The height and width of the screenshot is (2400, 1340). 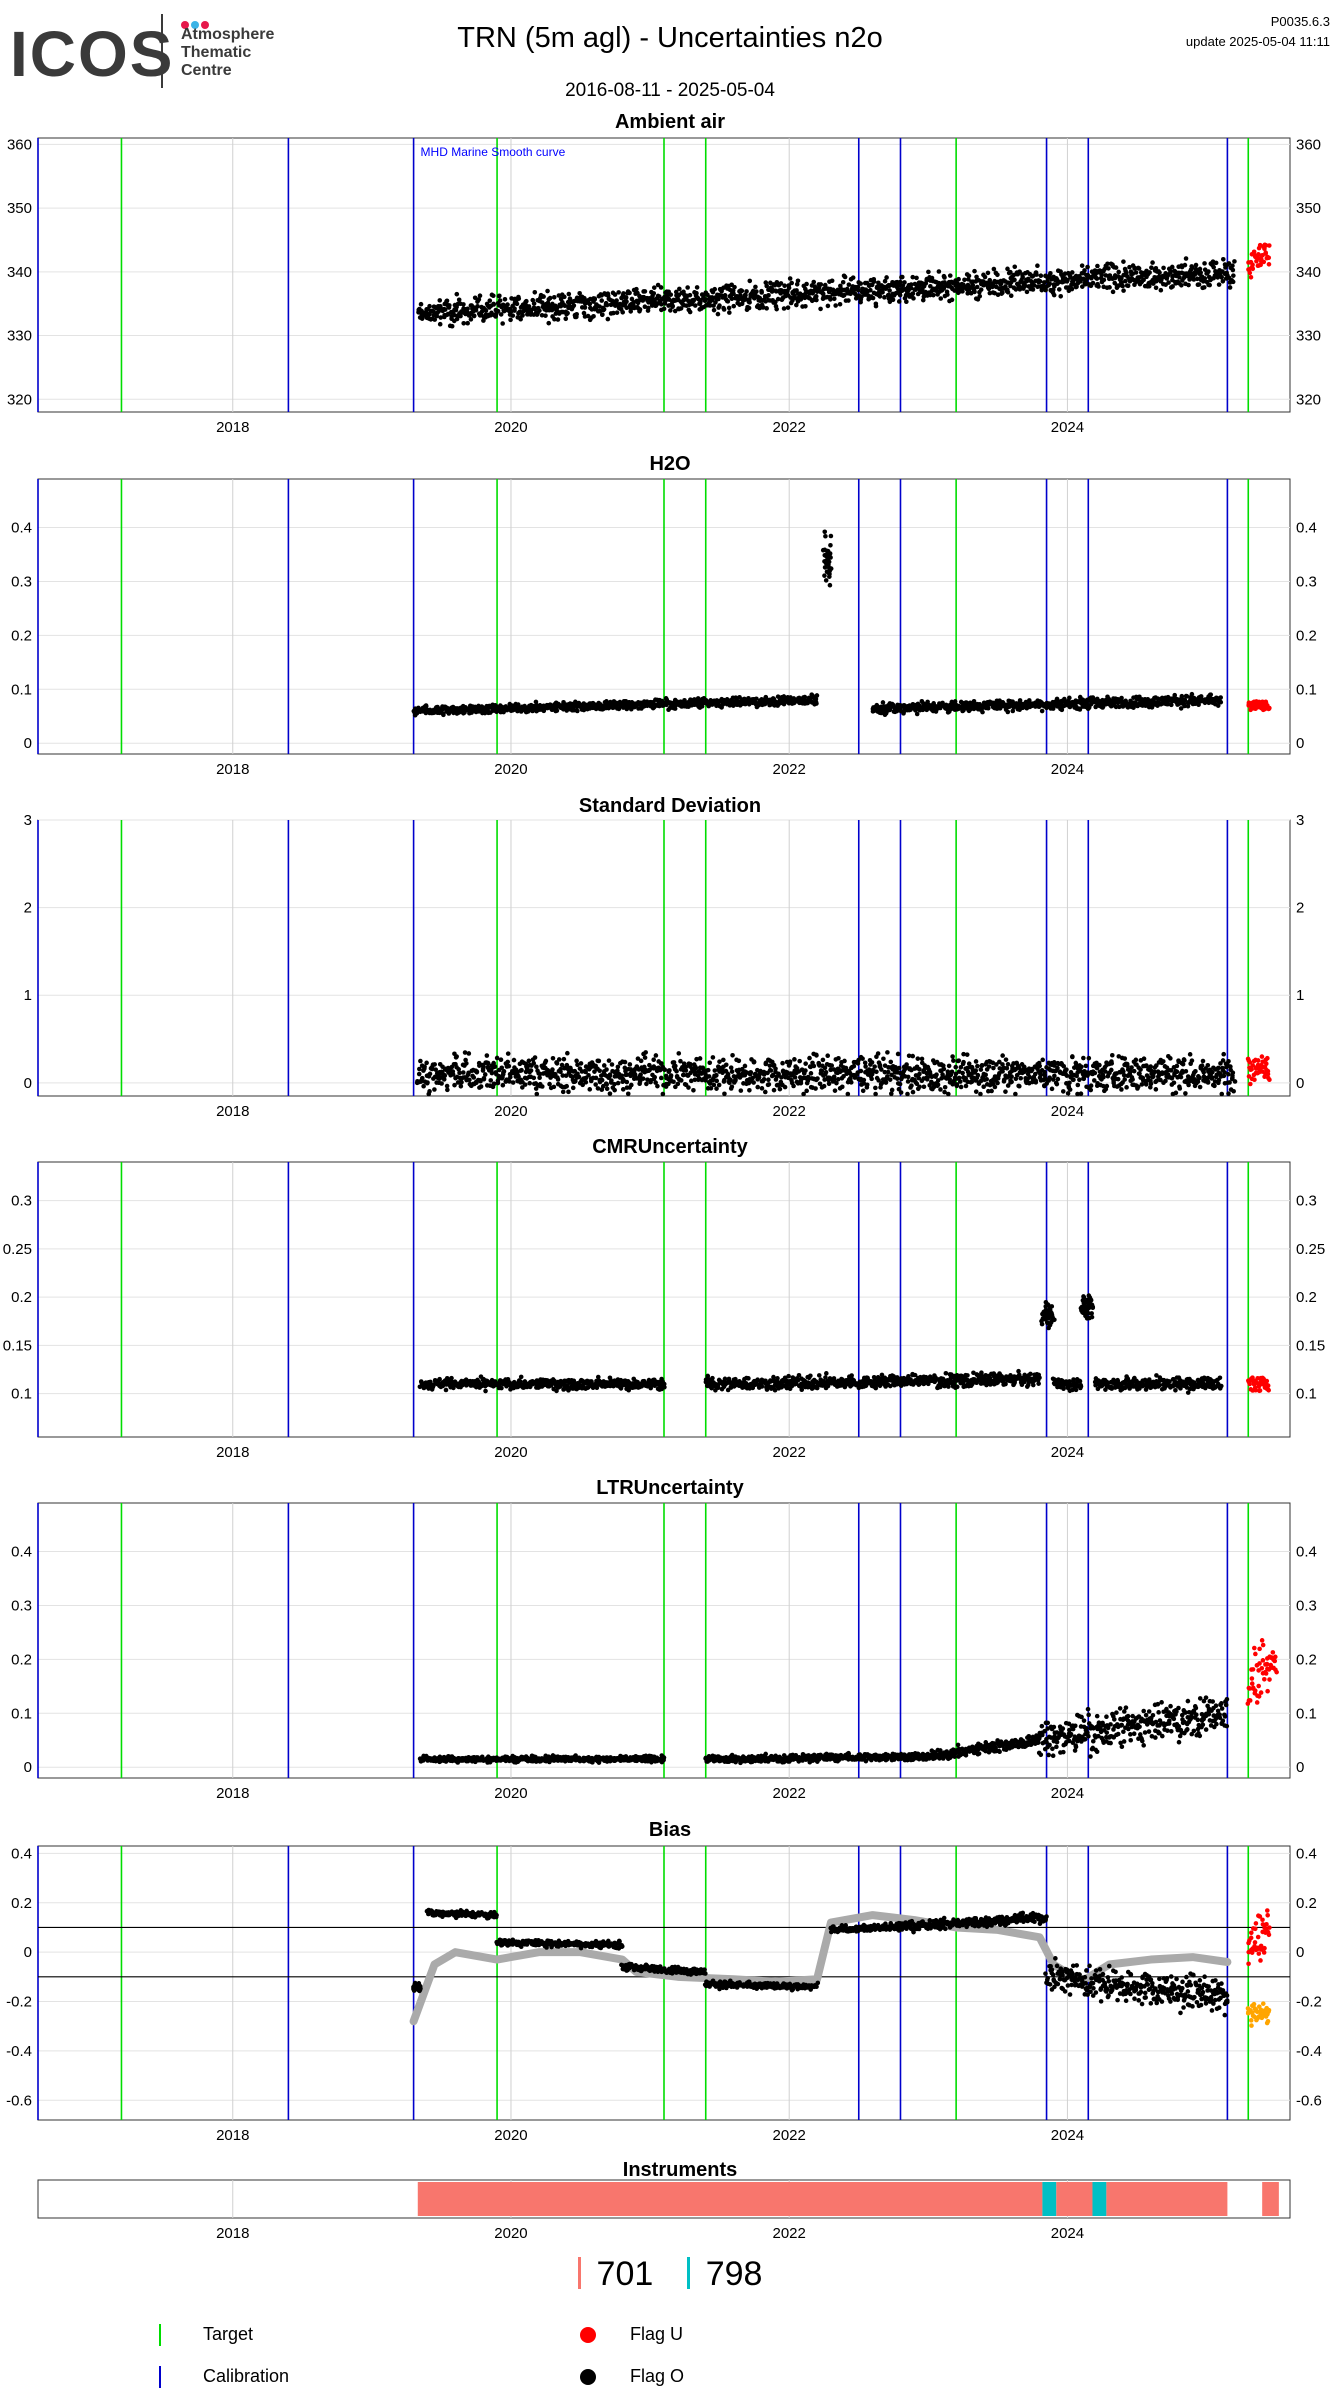 What do you see at coordinates (1067, 1111) in the screenshot?
I see `x-tick-label: 2024` at bounding box center [1067, 1111].